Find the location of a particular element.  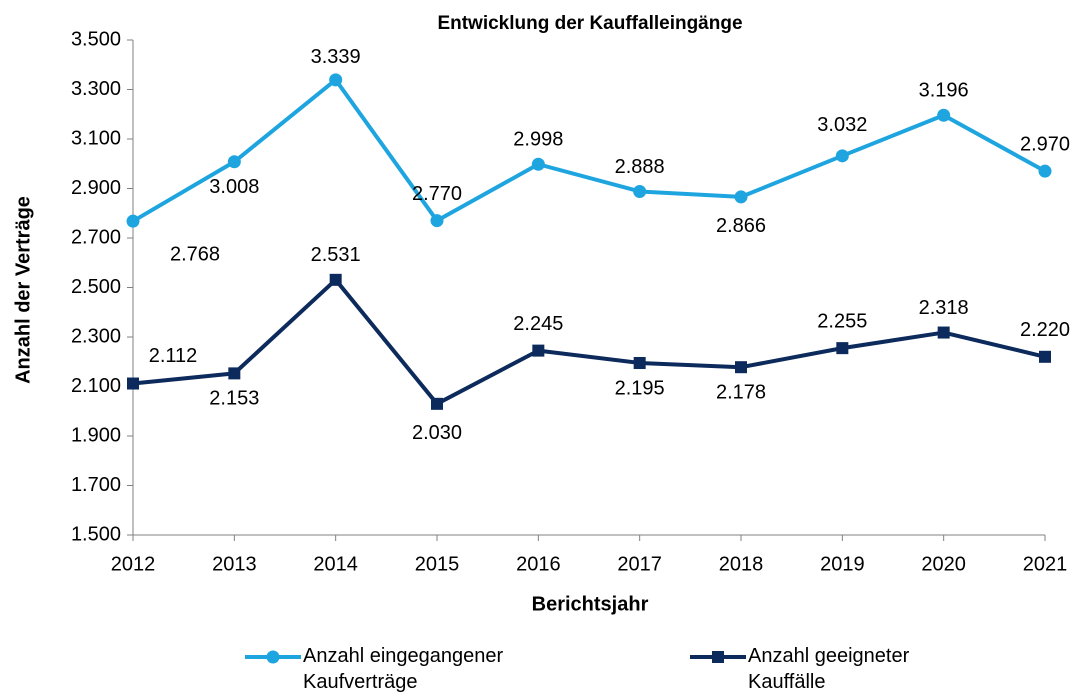

data-label: 2.770 is located at coordinates (437, 194).